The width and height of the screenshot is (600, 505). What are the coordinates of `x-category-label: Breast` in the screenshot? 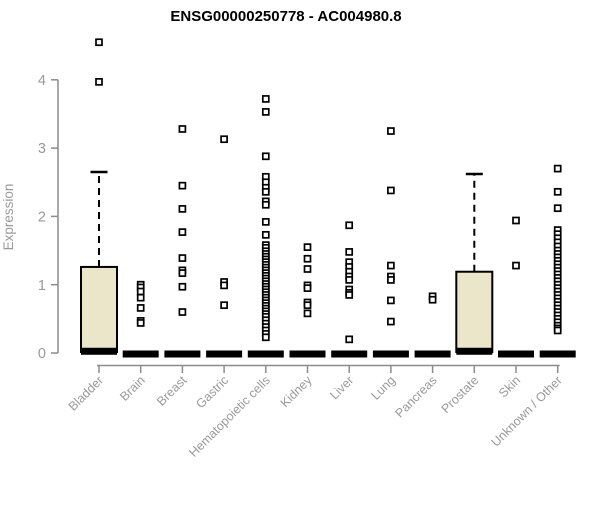 It's located at (172, 391).